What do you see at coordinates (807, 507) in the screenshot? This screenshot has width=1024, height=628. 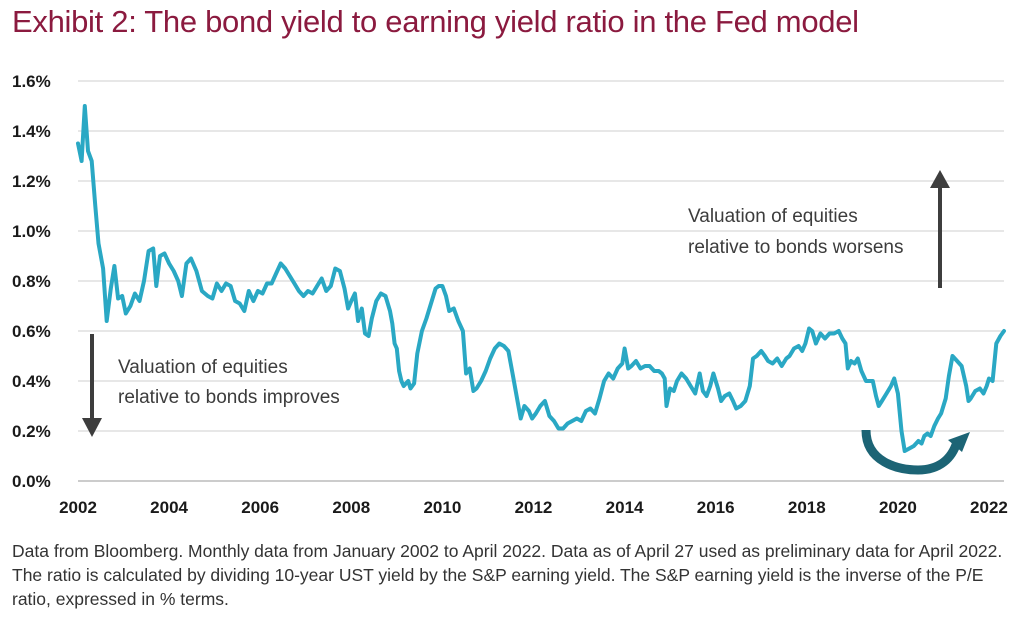 I see `x-tick-label: 2018` at bounding box center [807, 507].